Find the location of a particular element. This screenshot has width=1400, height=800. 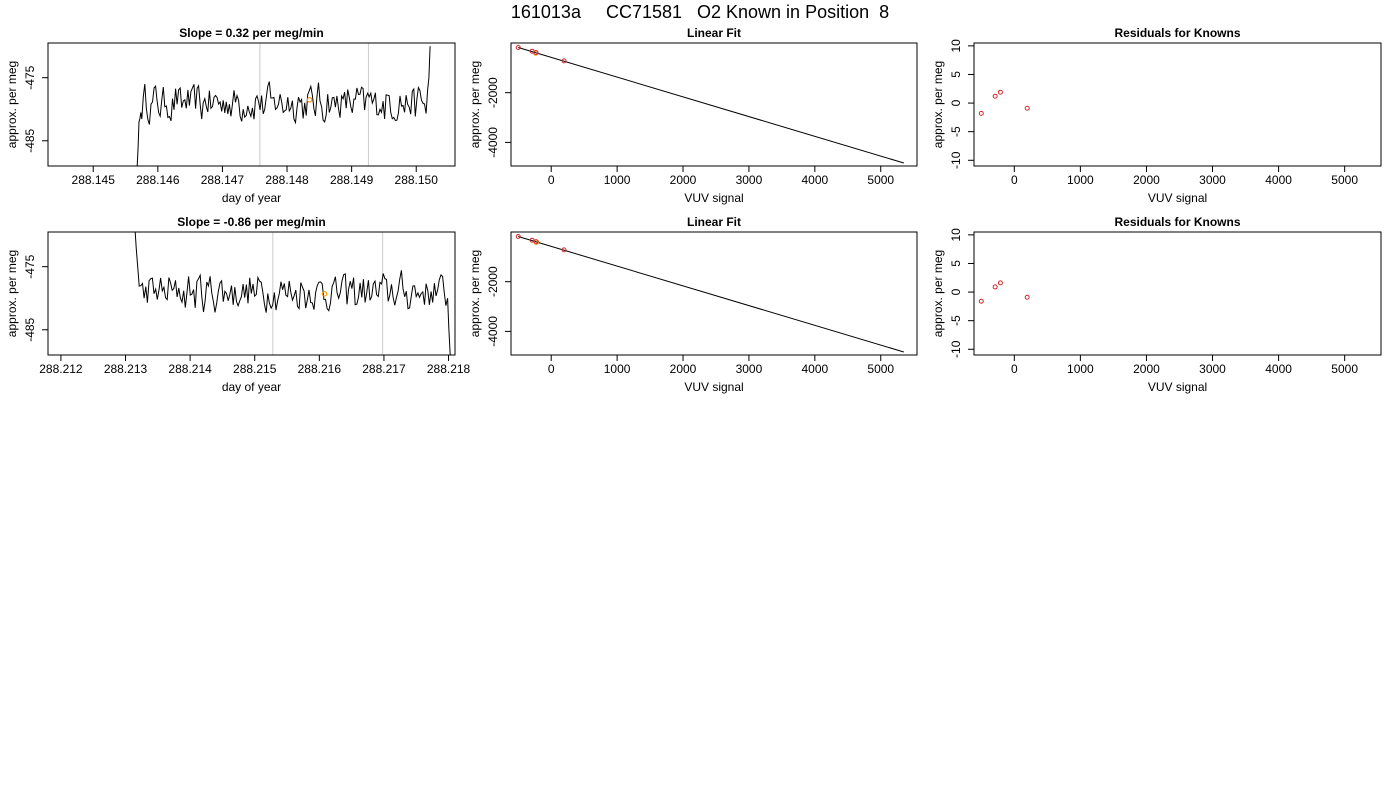

chart-title: Slope = 0.32 per meg/min is located at coordinates (251, 33).